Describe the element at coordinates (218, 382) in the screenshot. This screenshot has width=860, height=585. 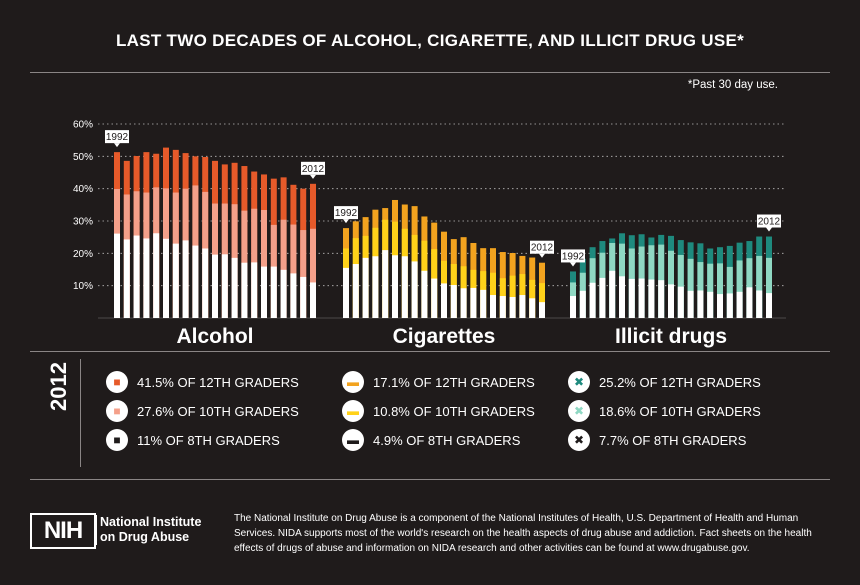
I see `legend-label: 41.5% OF 12TH GRADERS` at that location.